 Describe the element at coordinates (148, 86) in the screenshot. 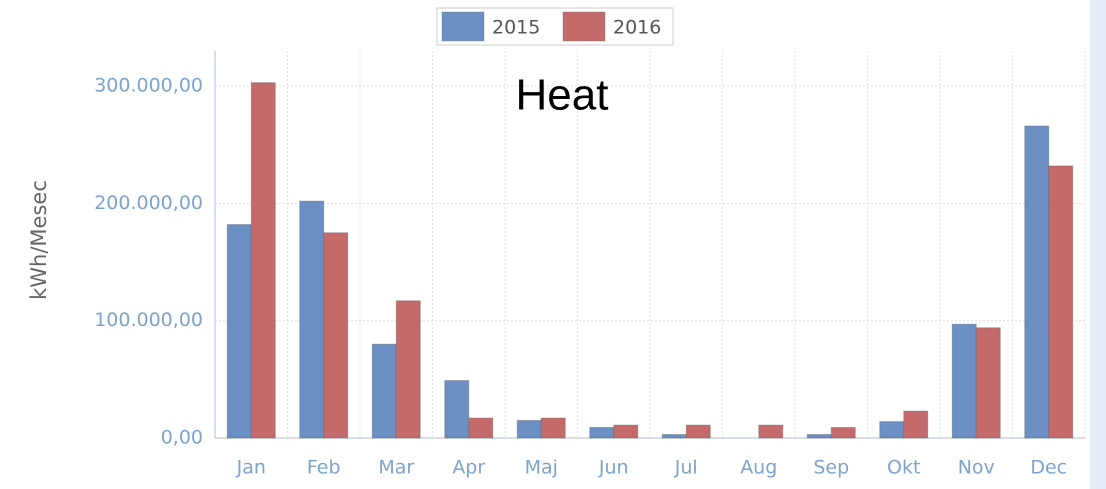

I see `y-tick-label: 300.000,00` at that location.